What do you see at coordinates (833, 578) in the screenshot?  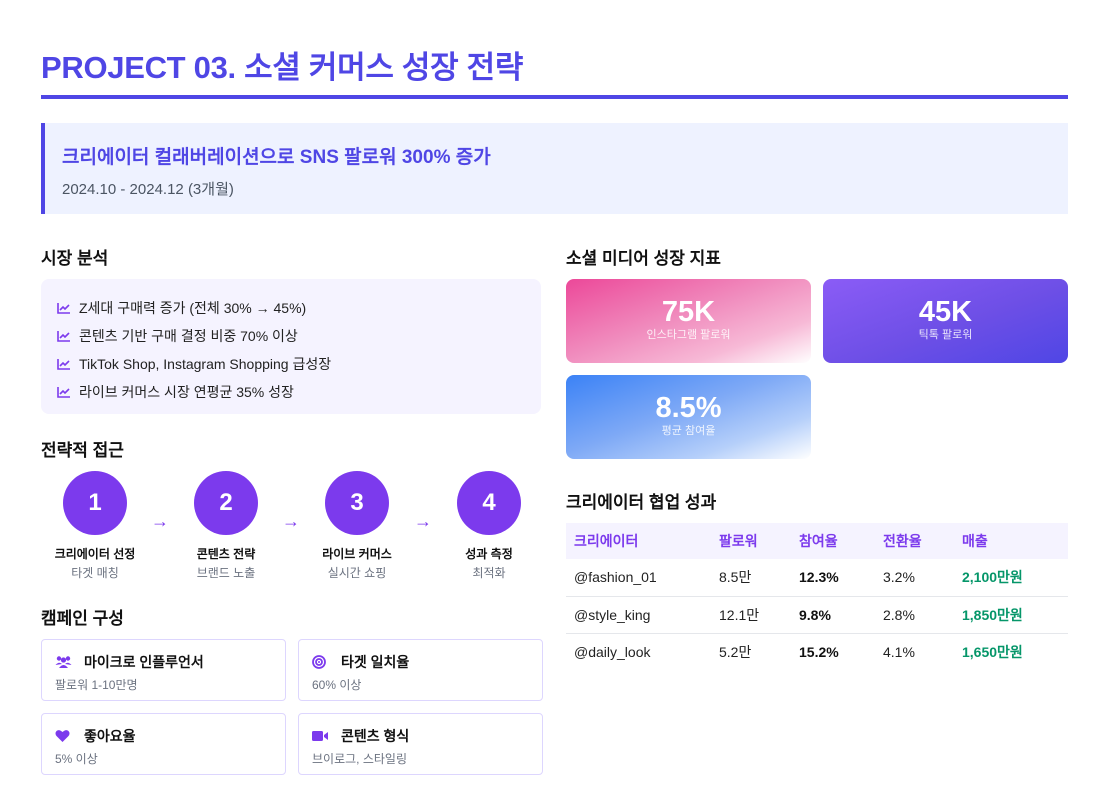 I see `creator-engagement: 12.3%` at bounding box center [833, 578].